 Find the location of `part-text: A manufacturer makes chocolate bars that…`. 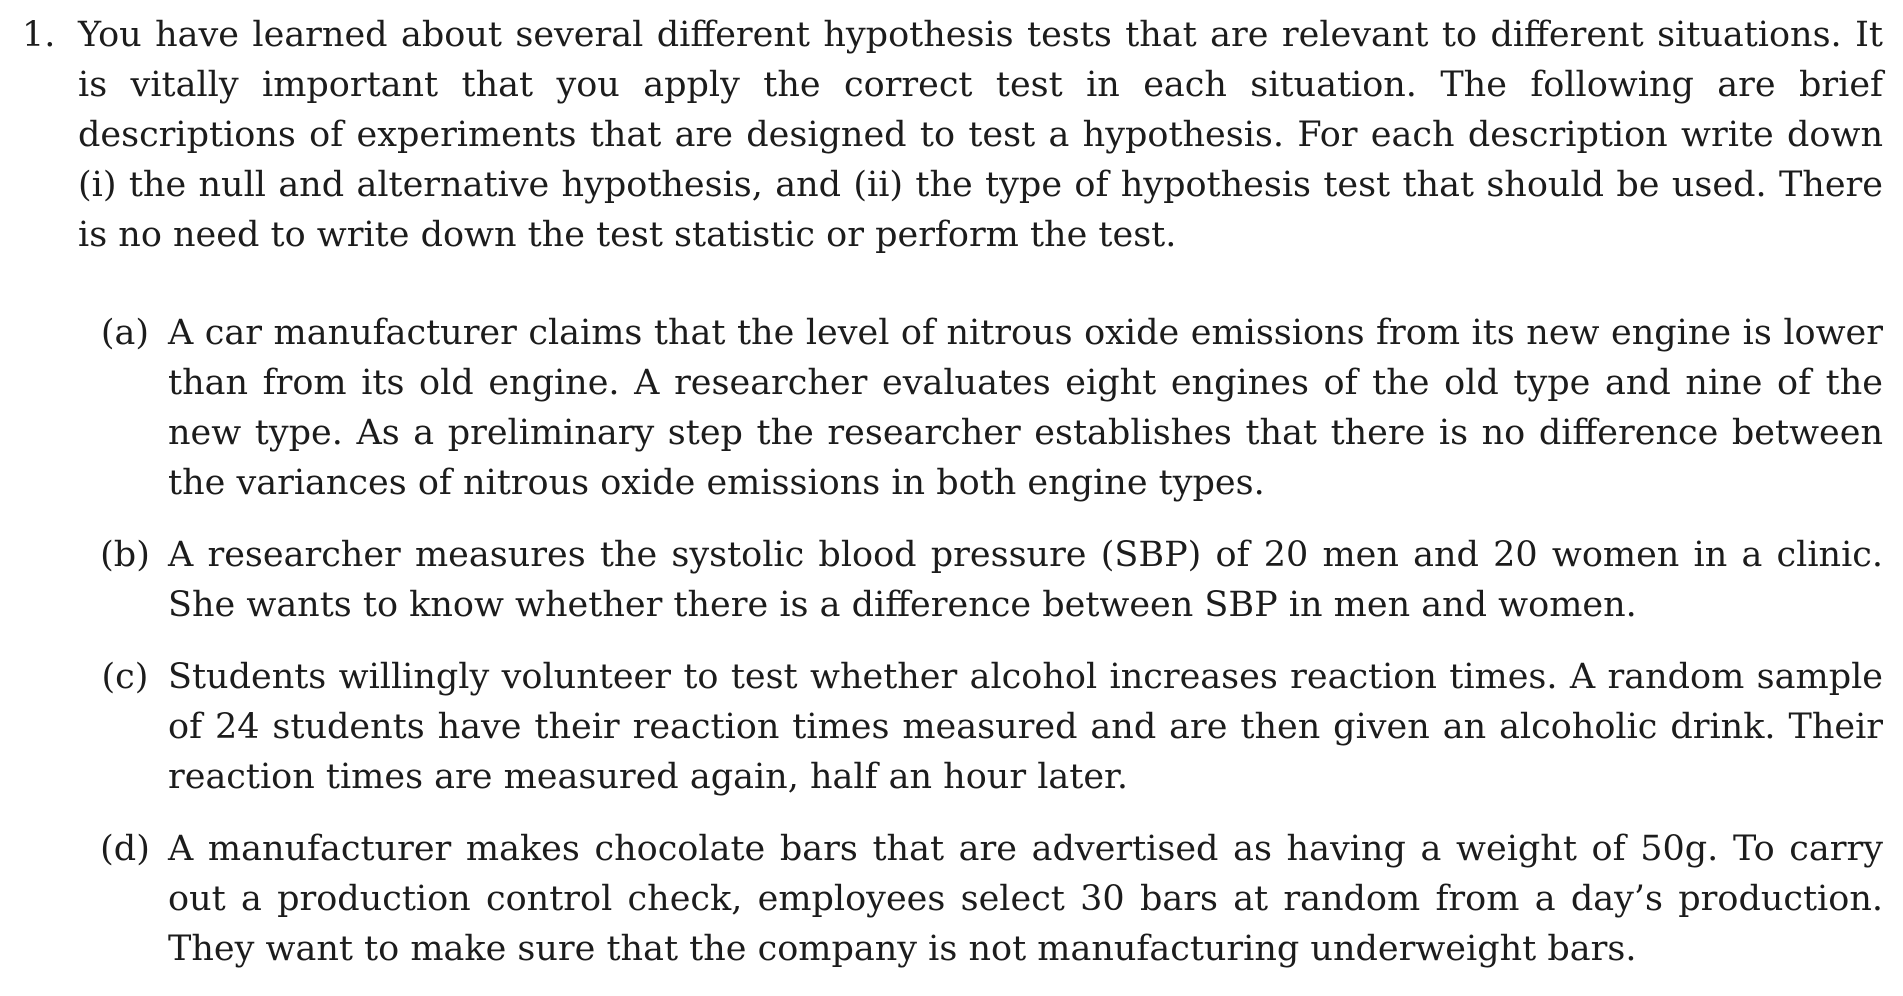

part-text: A manufacturer makes chocolate bars that… is located at coordinates (1025, 899).